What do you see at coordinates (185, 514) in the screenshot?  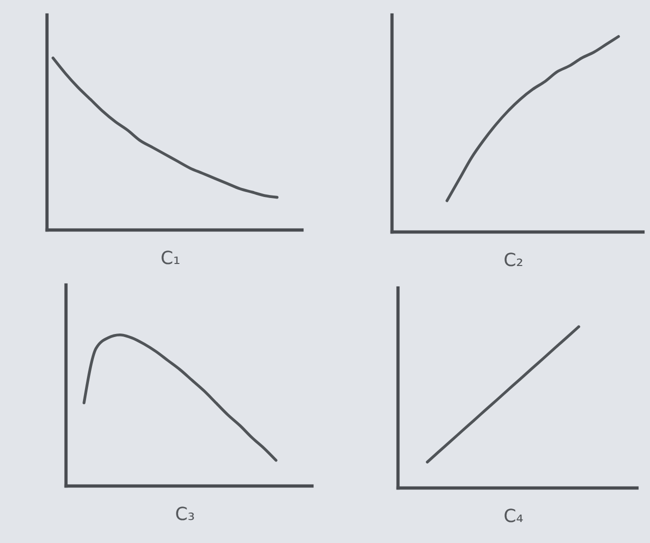 I see `x-axis-title: C₃` at bounding box center [185, 514].